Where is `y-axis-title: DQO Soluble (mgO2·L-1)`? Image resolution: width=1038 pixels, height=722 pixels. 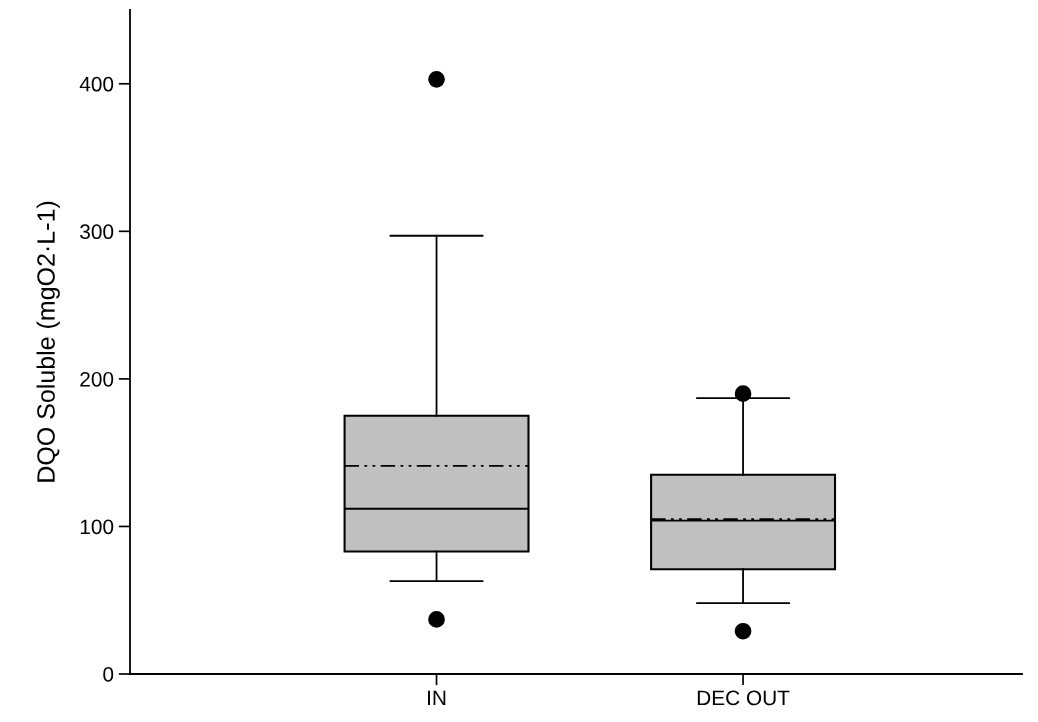
y-axis-title: DQO Soluble (mgO2·L-1) is located at coordinates (48, 341).